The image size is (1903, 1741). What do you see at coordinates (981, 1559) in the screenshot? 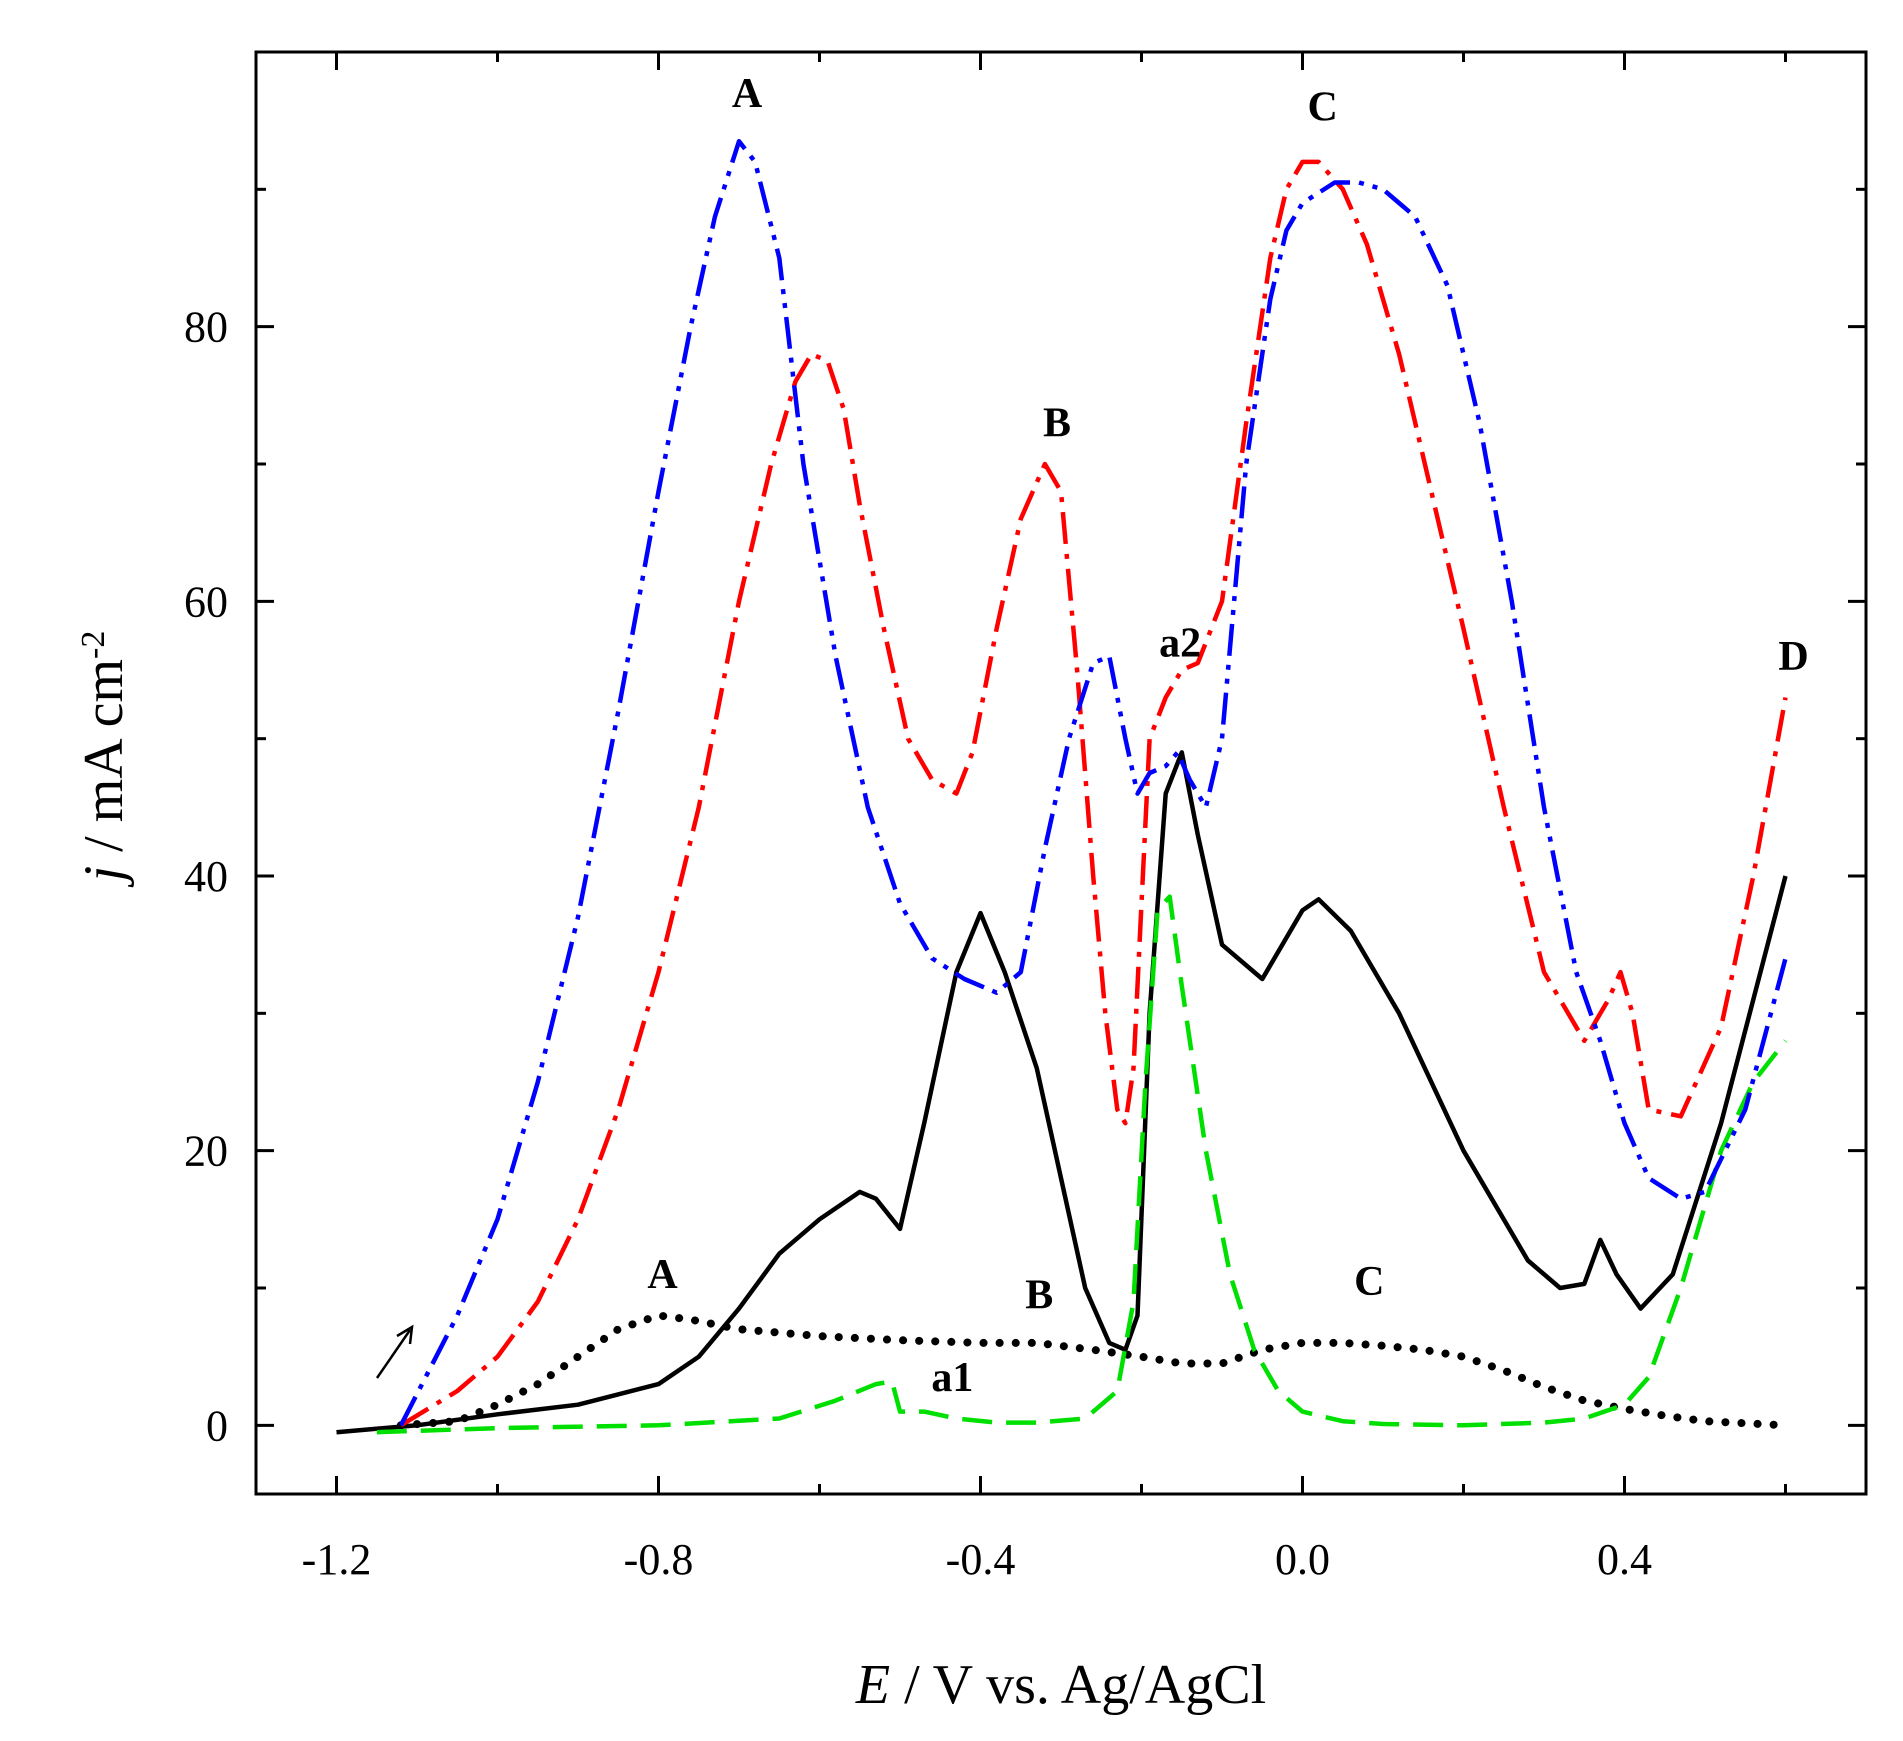
I see `x-tick-label: -0.4` at bounding box center [981, 1559].